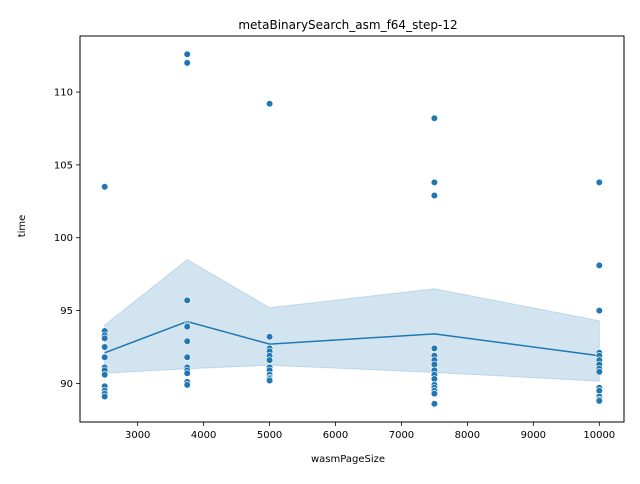  Describe the element at coordinates (63, 238) in the screenshot. I see `y-tick-label: 100` at that location.